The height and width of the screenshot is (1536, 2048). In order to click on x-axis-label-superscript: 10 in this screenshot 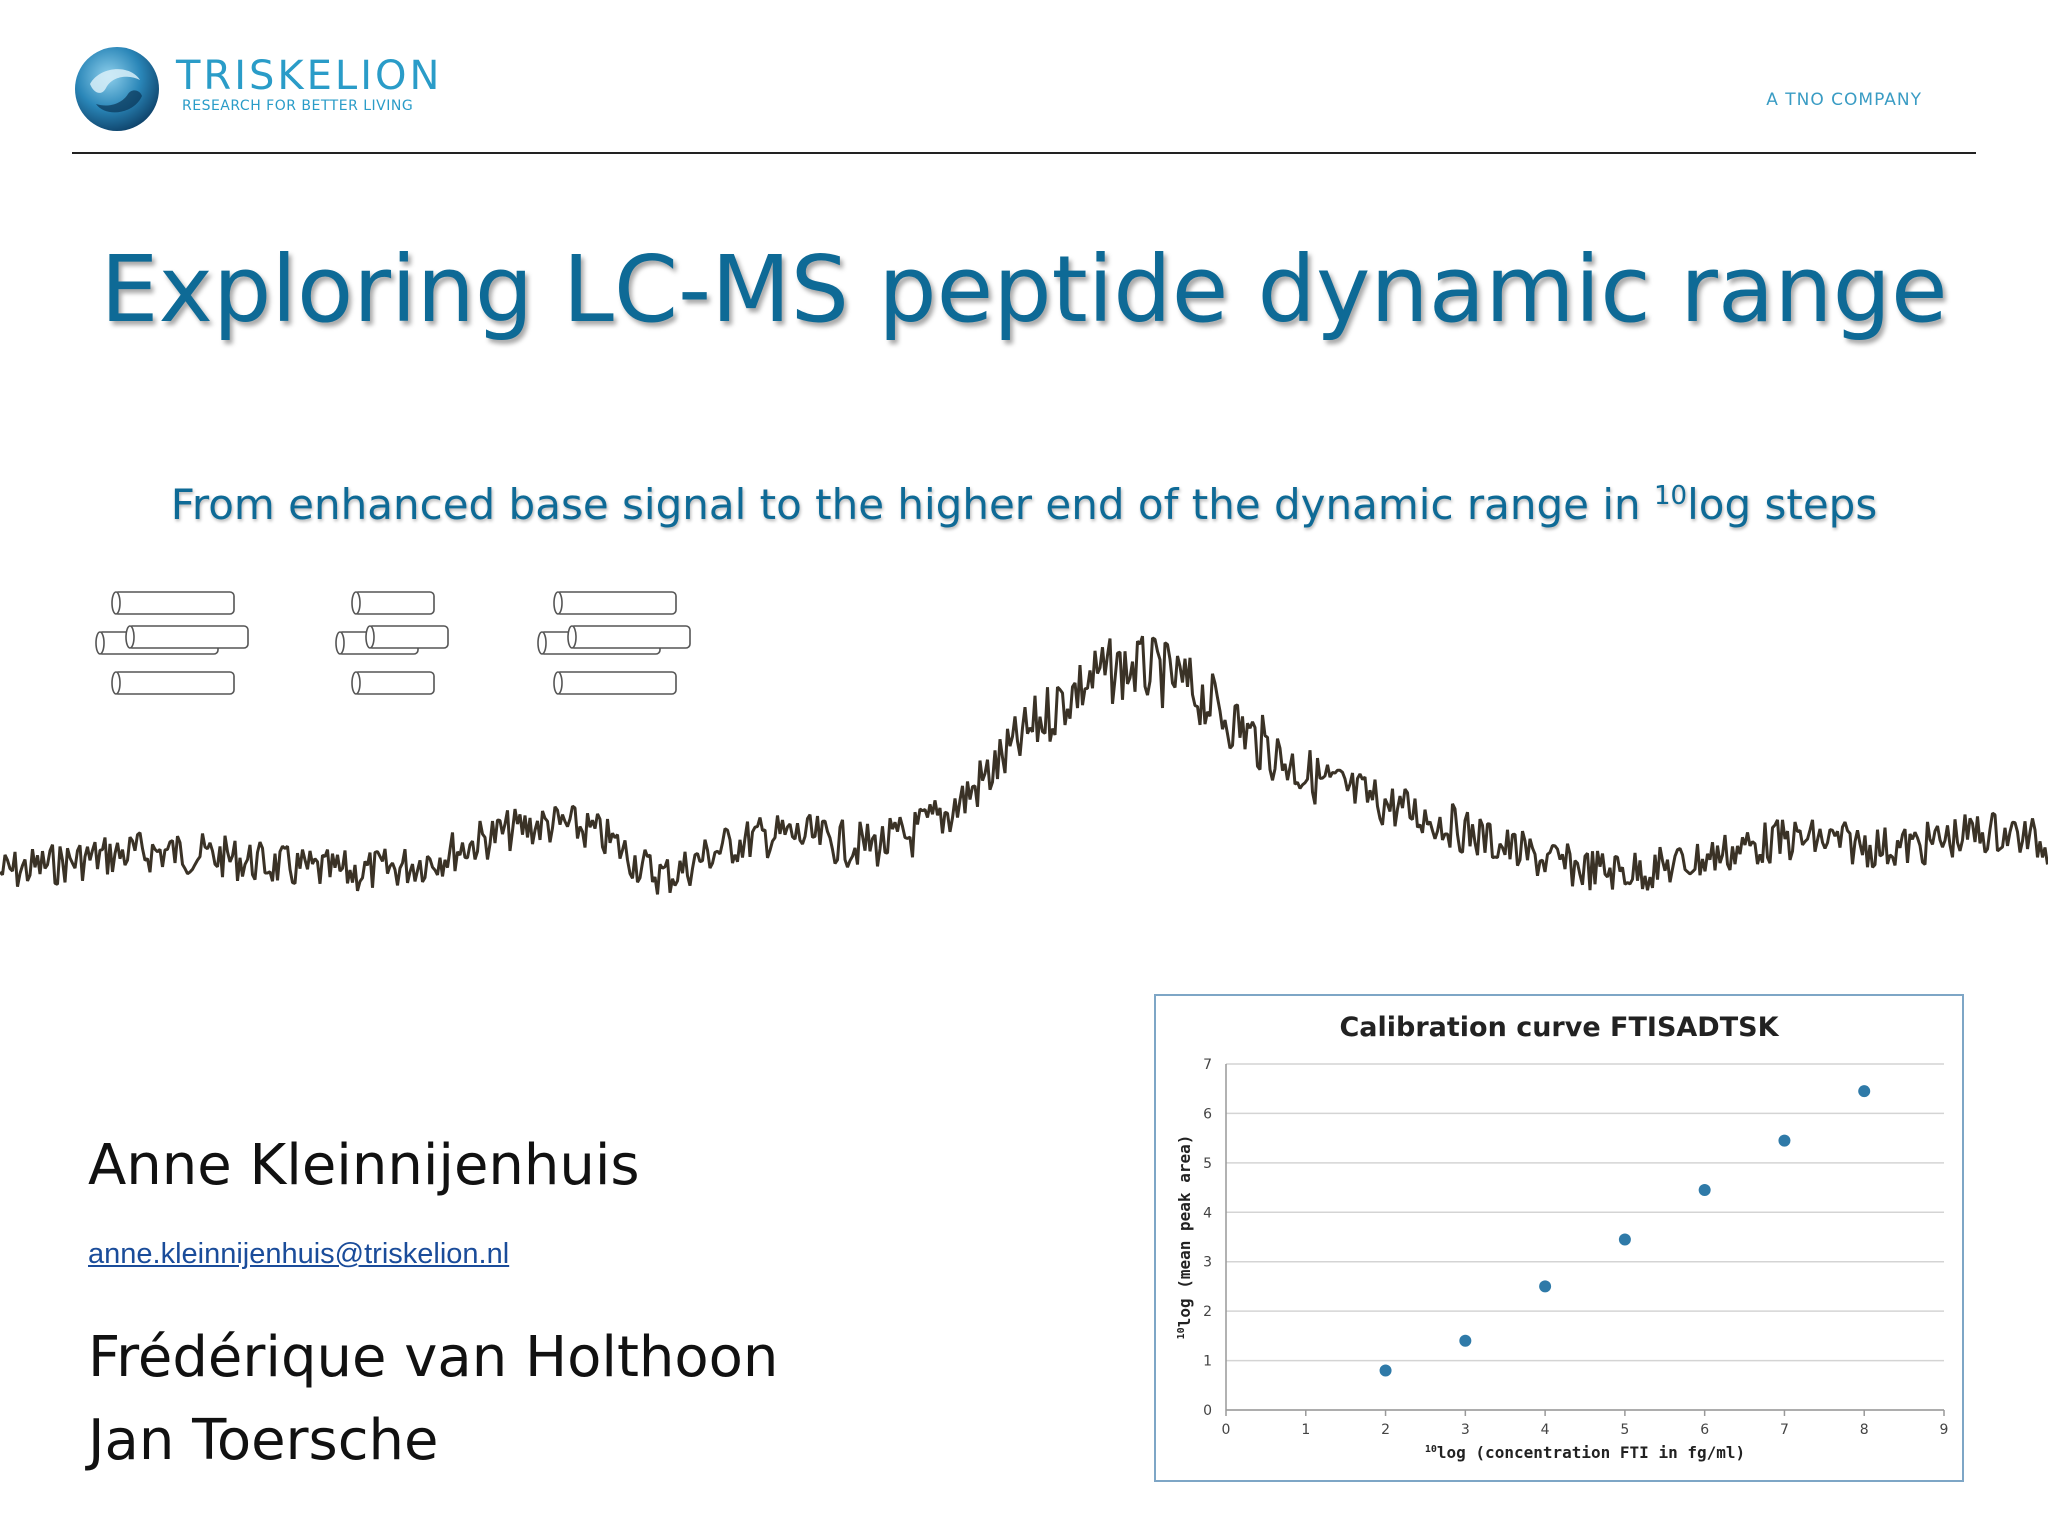, I will do `click(1431, 1449)`.